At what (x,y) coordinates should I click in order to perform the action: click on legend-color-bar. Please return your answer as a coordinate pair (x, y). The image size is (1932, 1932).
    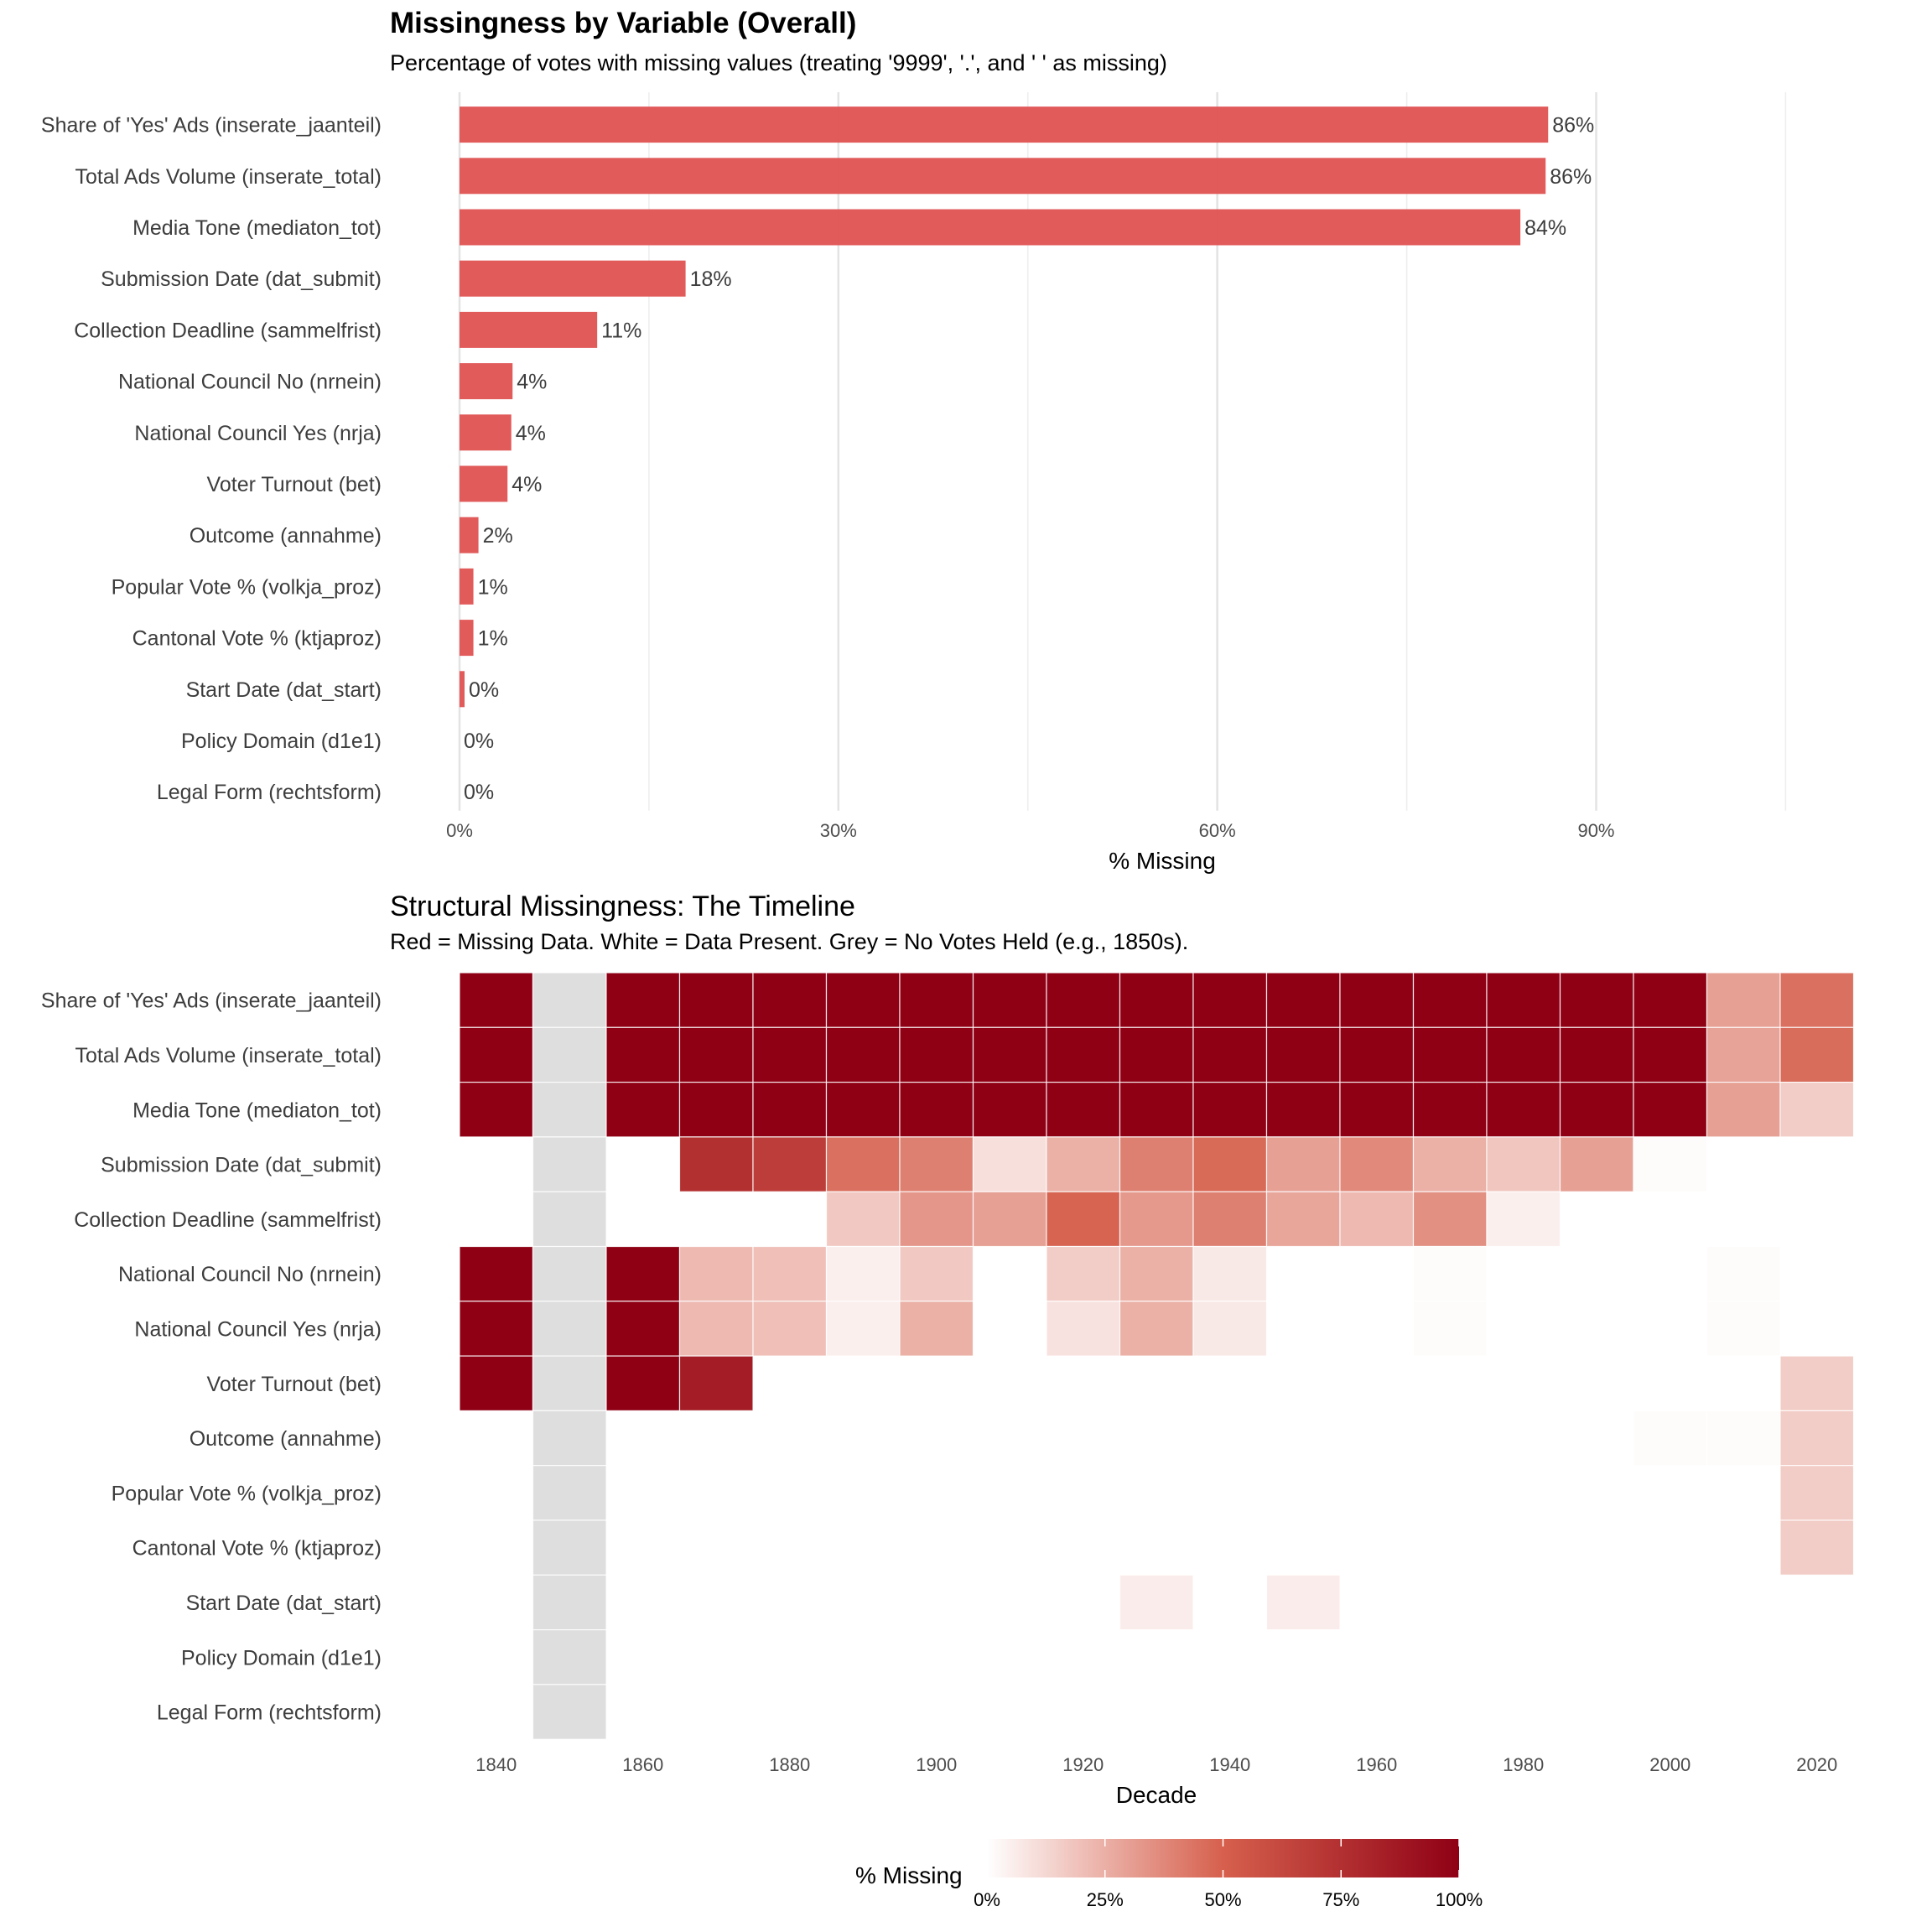
    Looking at the image, I should click on (1223, 1858).